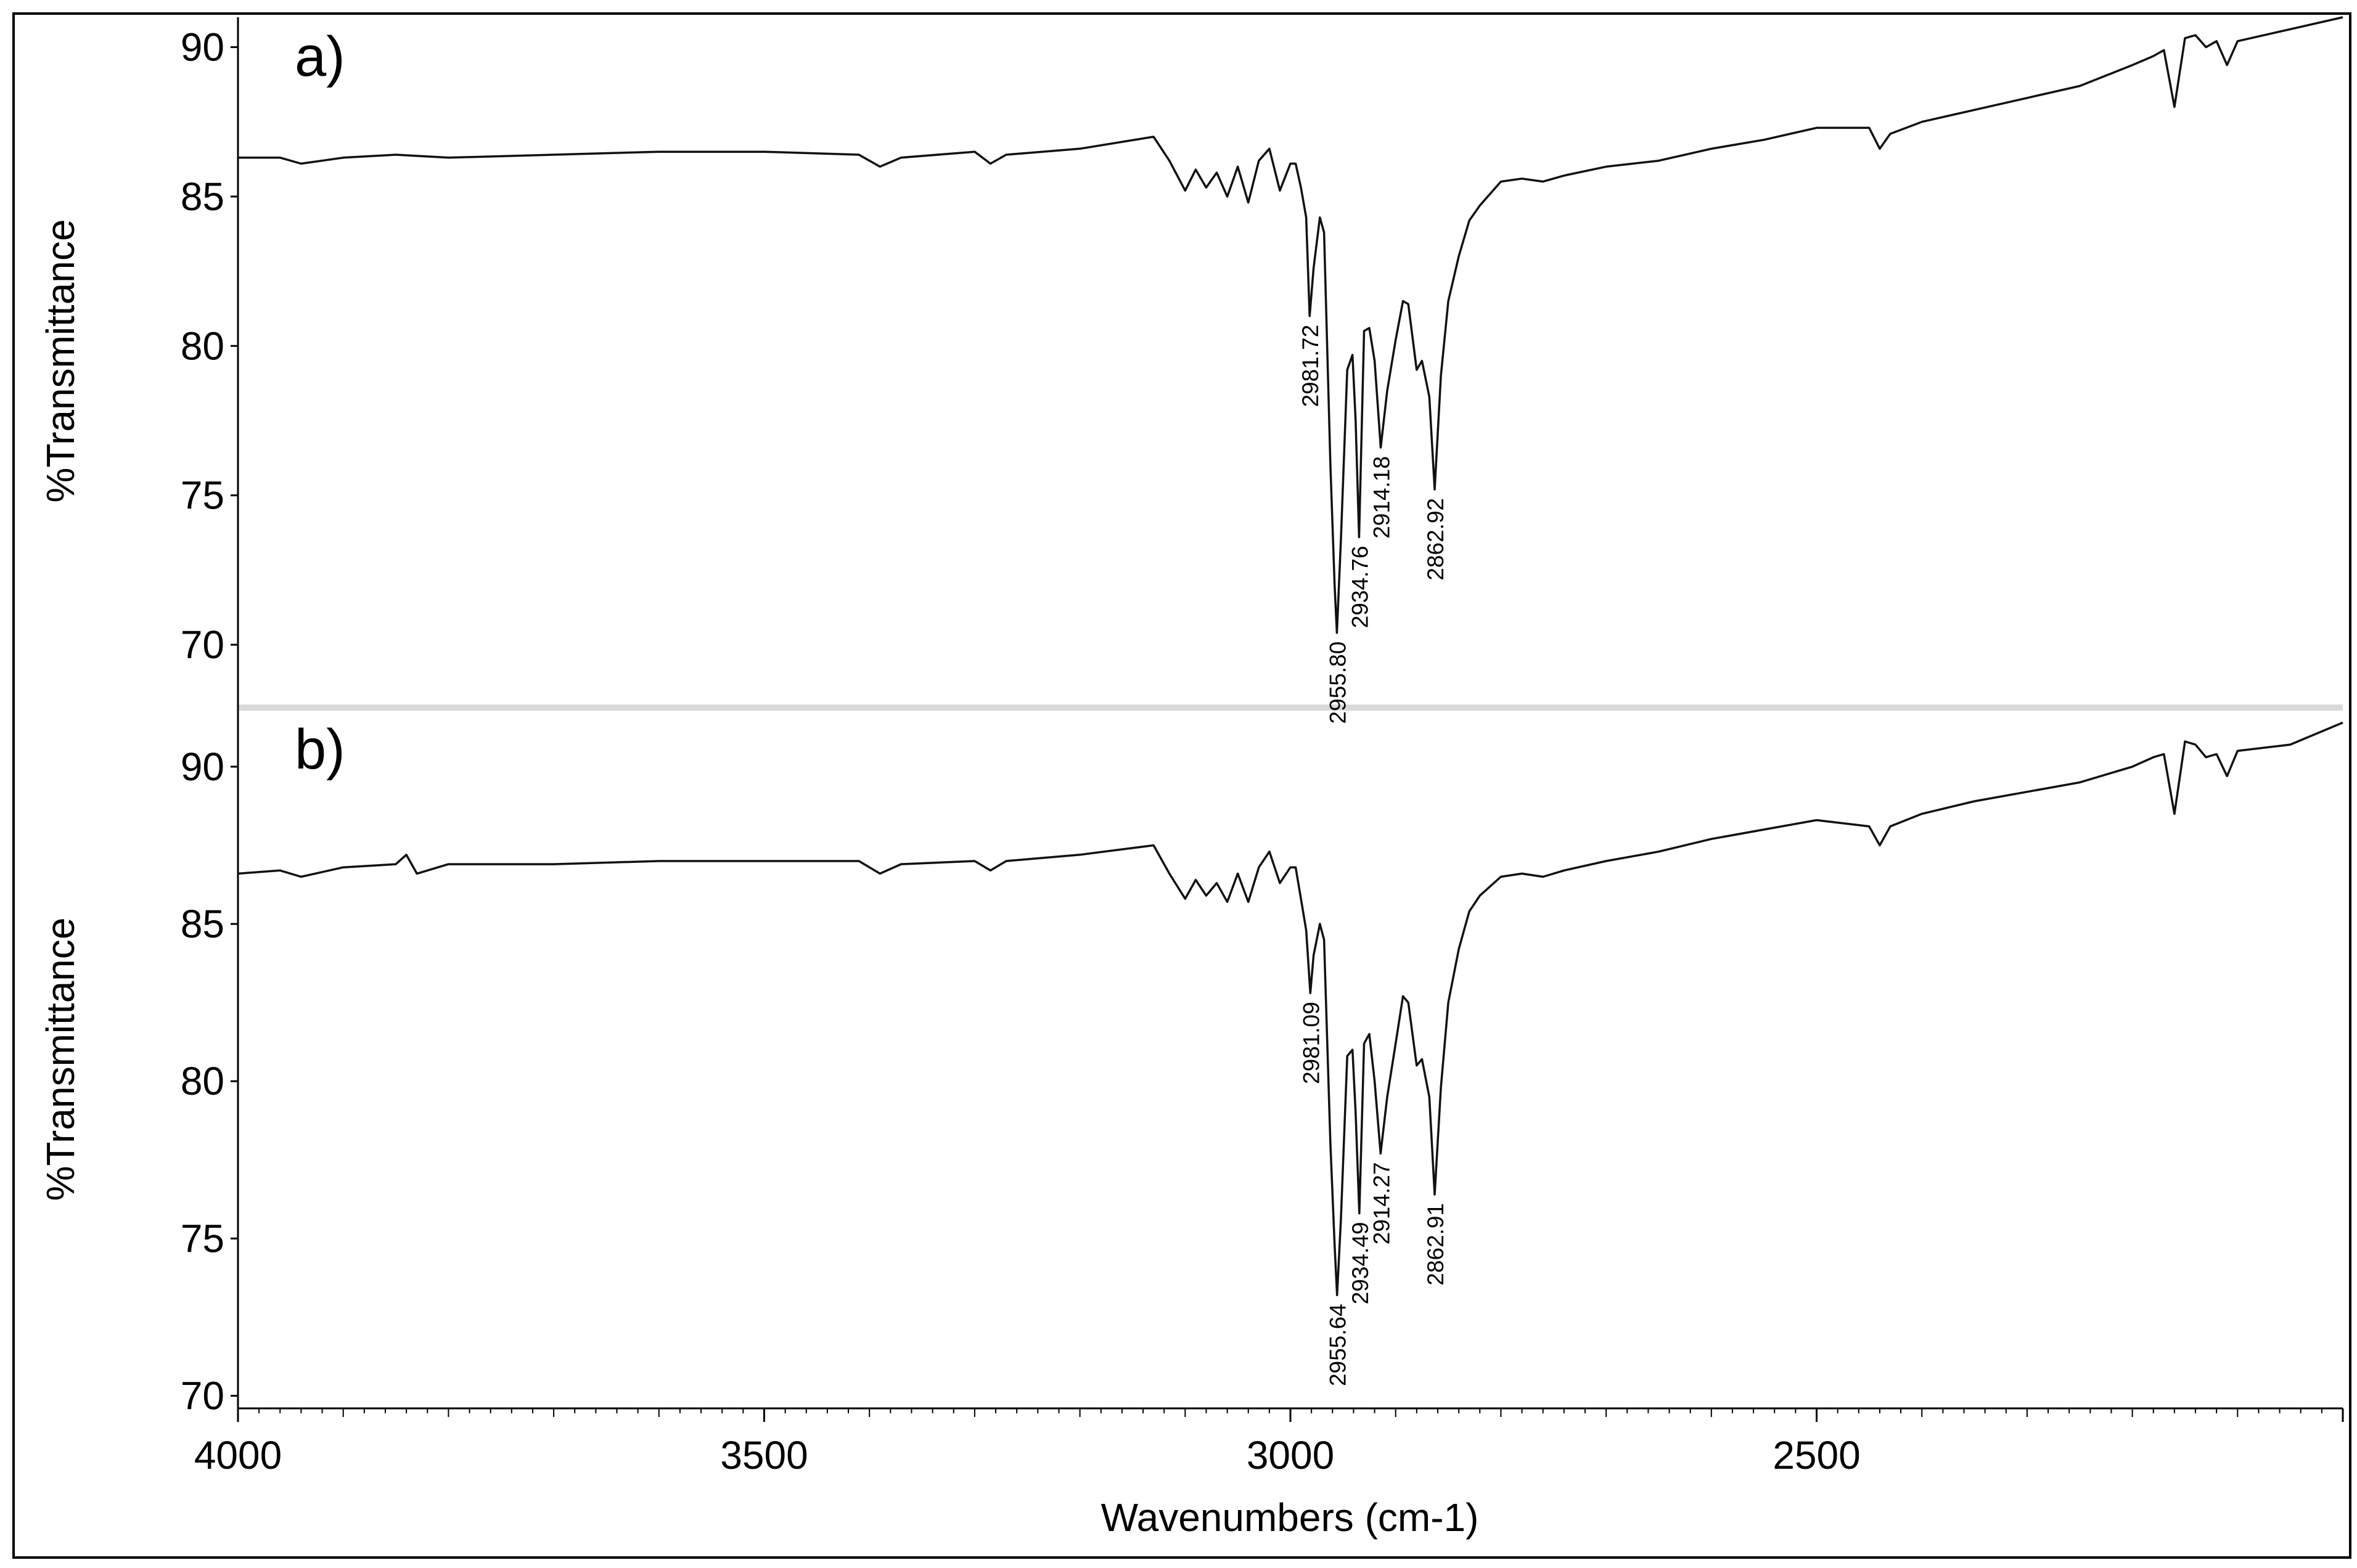 The image size is (2357, 1568). Describe the element at coordinates (1290, 1455) in the screenshot. I see `x-tick-label: 3000` at that location.